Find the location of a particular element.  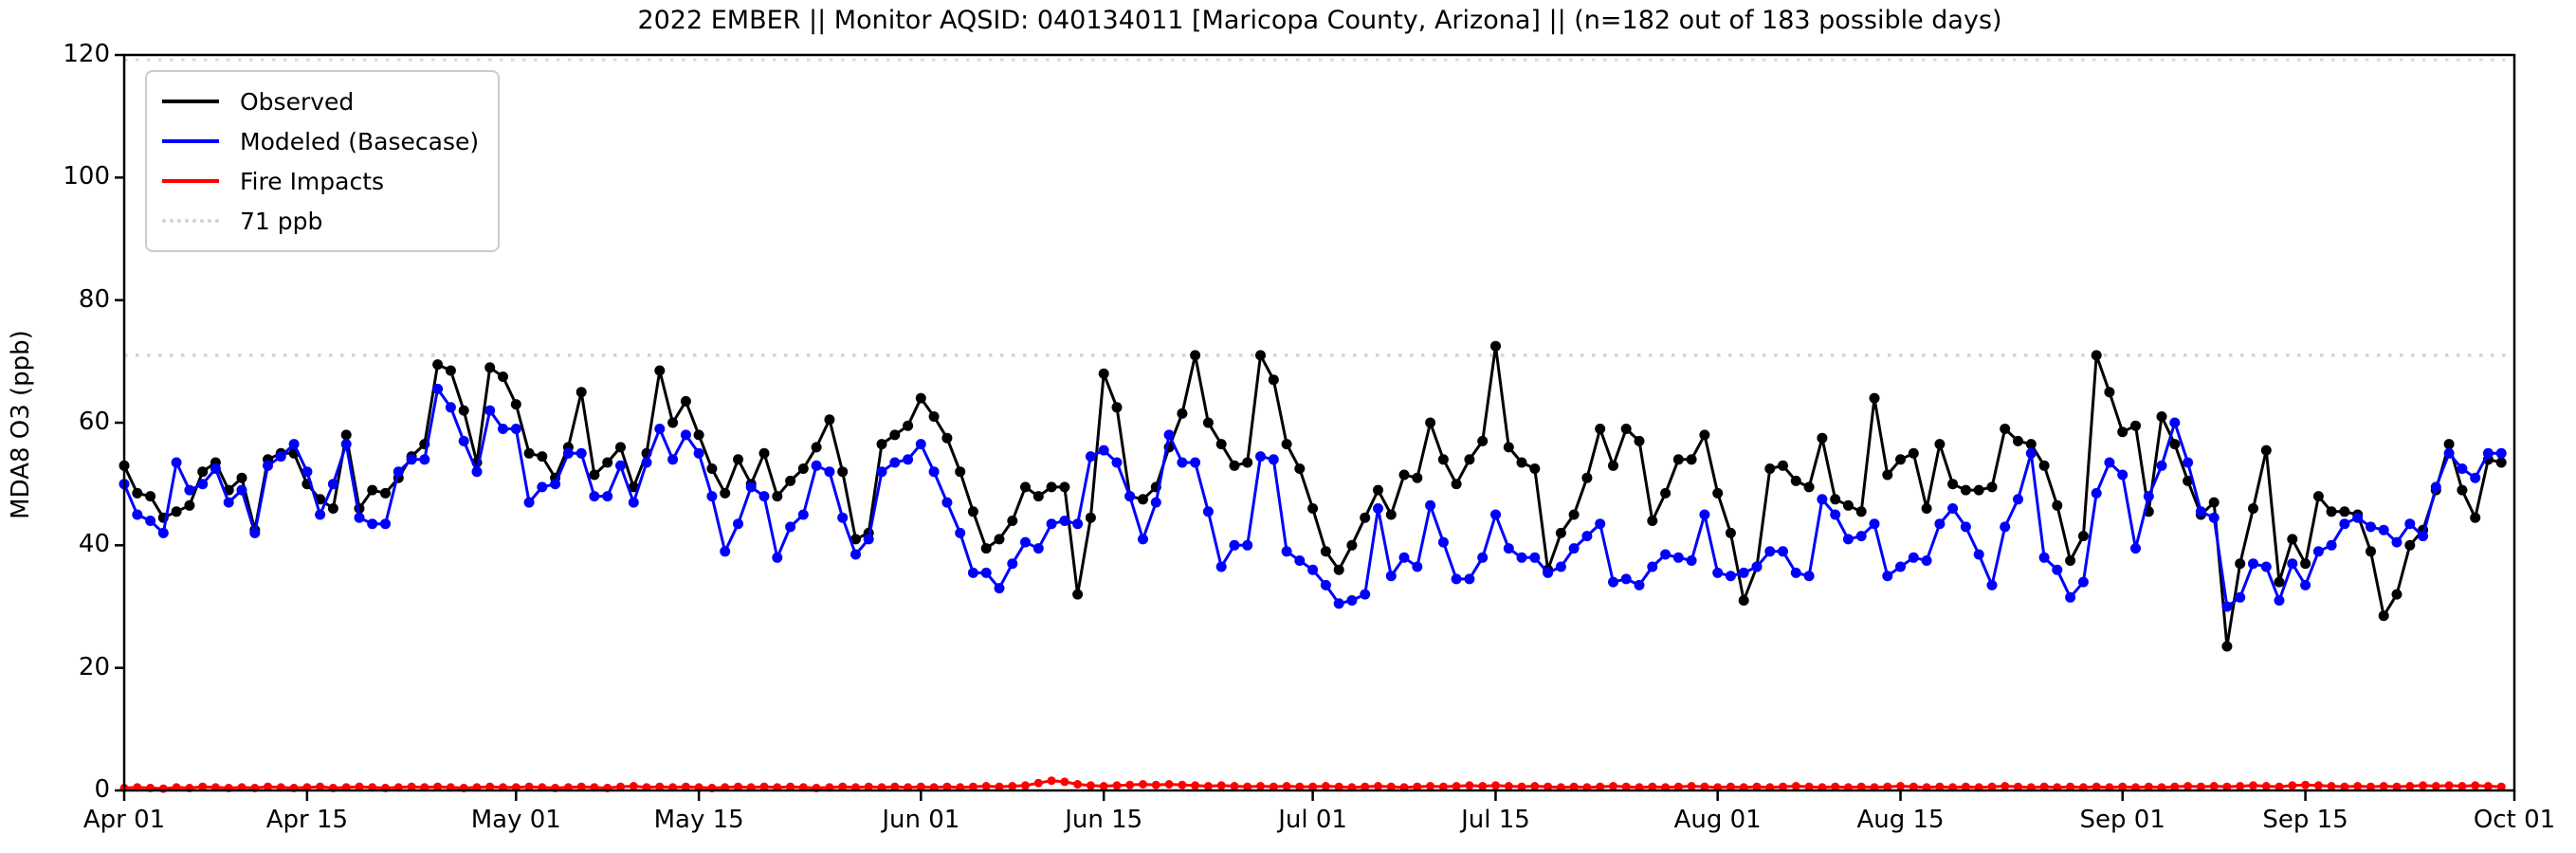

legend-label: 71 ppb is located at coordinates (281, 221).